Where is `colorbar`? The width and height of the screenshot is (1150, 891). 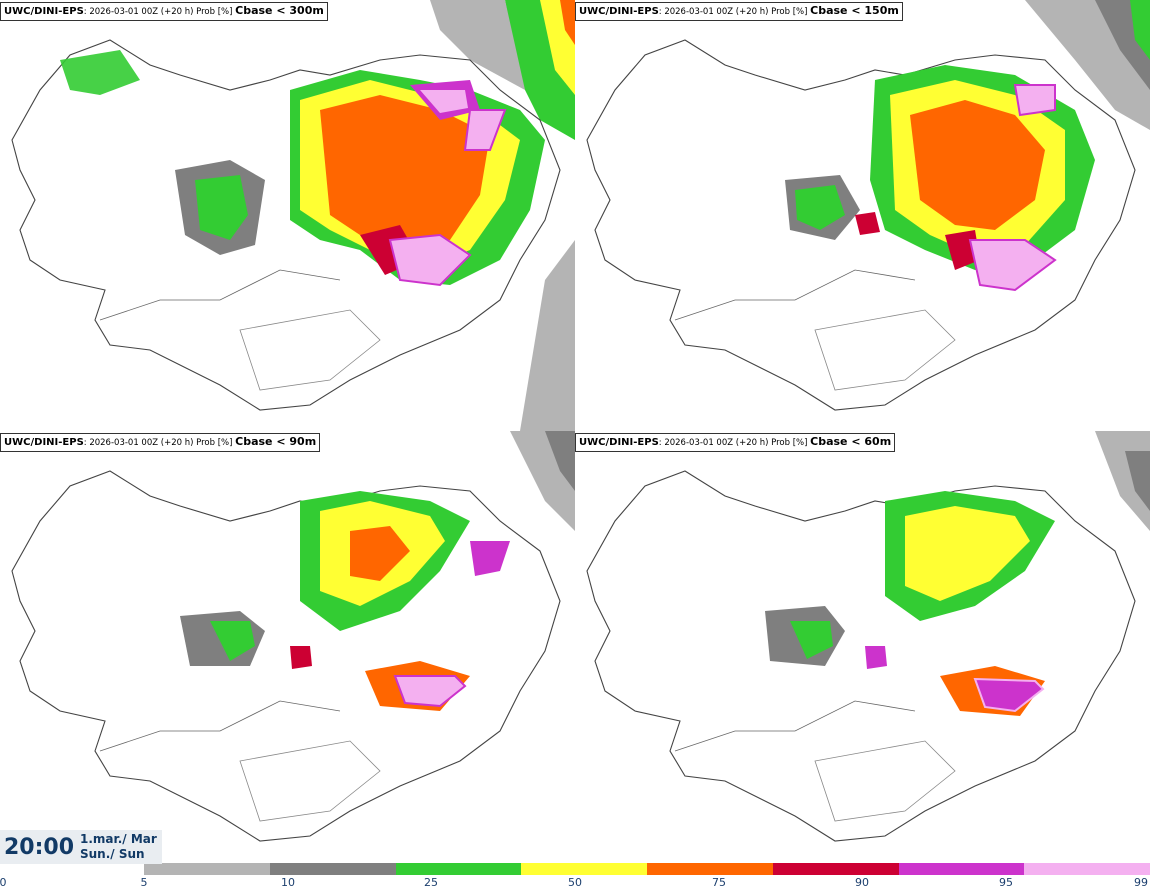 colorbar is located at coordinates (647, 869).